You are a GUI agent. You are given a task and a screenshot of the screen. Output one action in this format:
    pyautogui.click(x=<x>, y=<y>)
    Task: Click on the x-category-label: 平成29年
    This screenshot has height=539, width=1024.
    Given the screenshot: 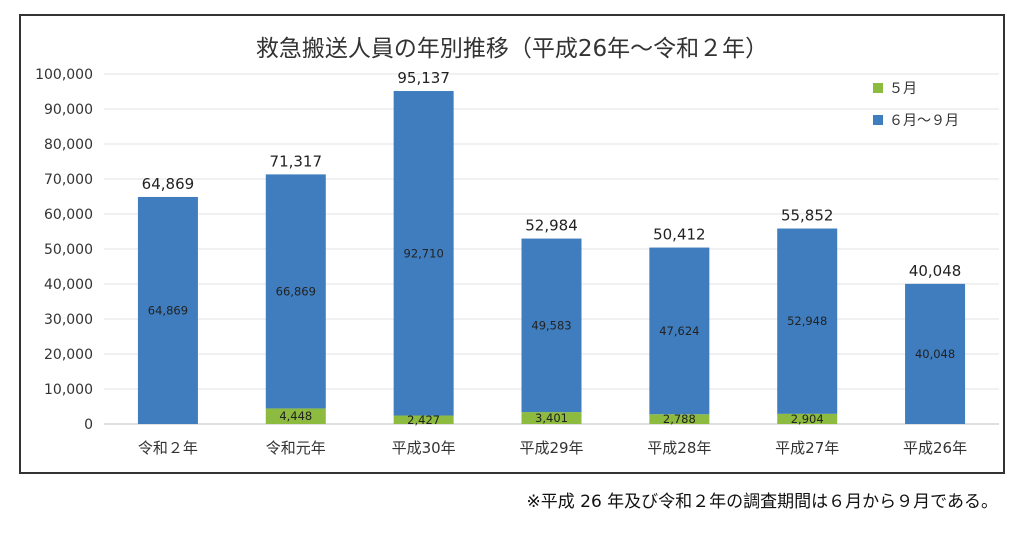 What is the action you would take?
    pyautogui.click(x=551, y=448)
    